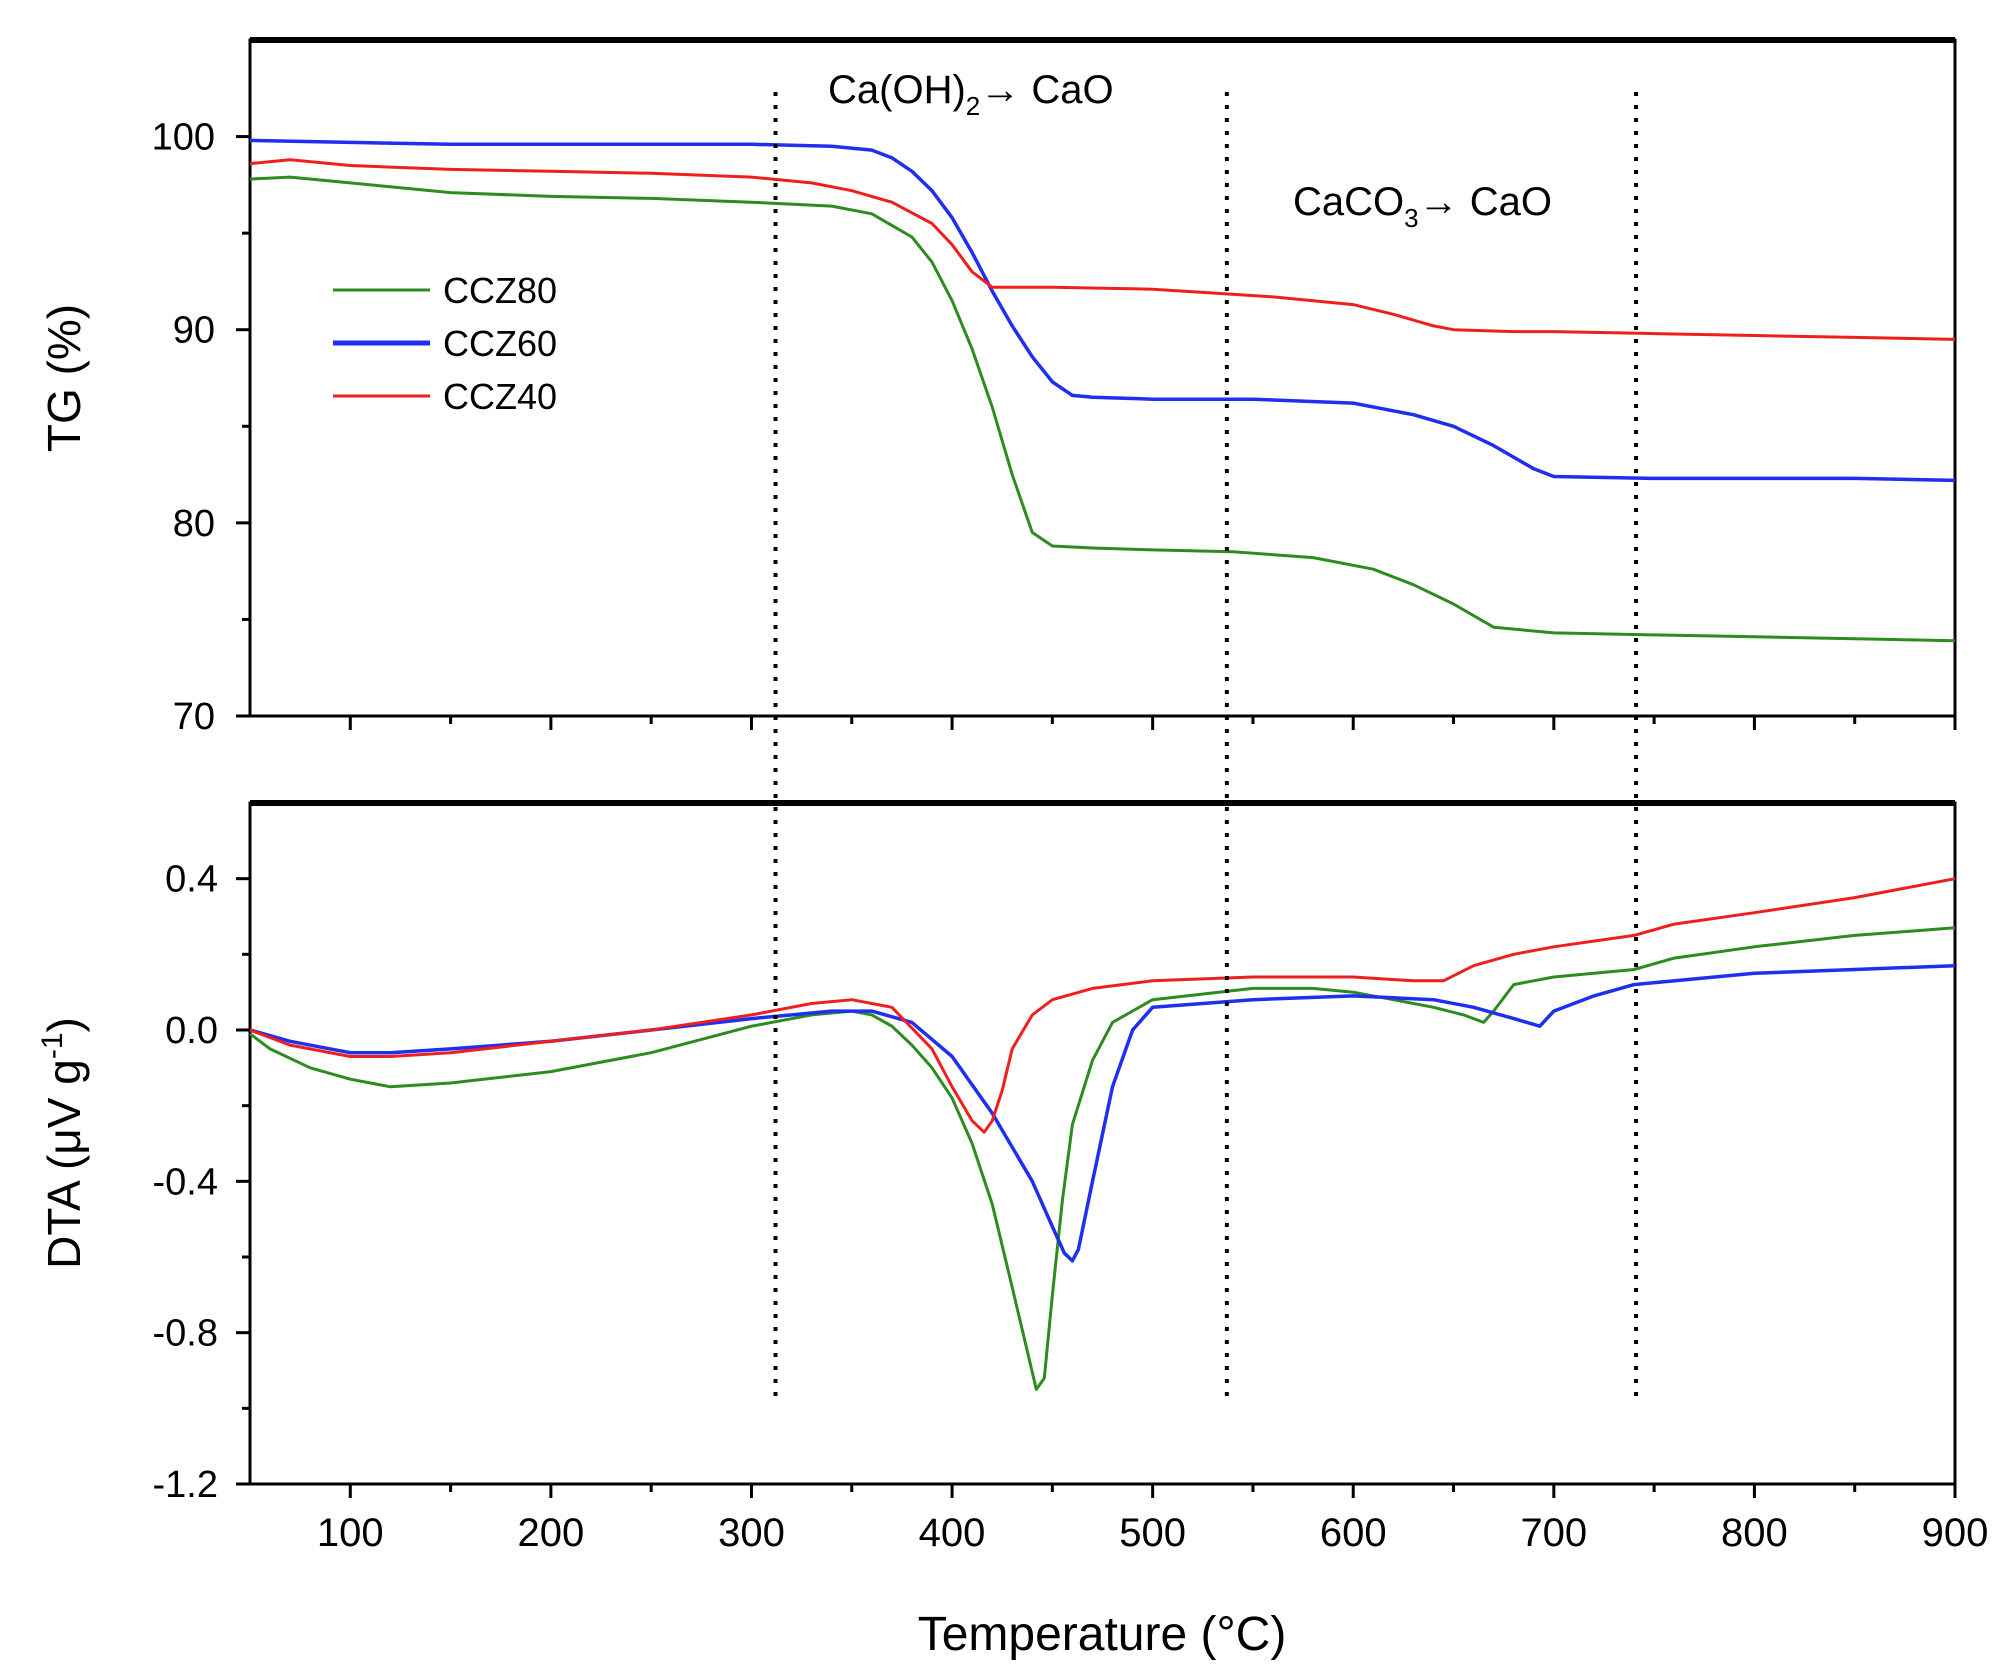 This screenshot has height=1675, width=2011. I want to click on series-line-ccz40-dta, so click(1102, 1005).